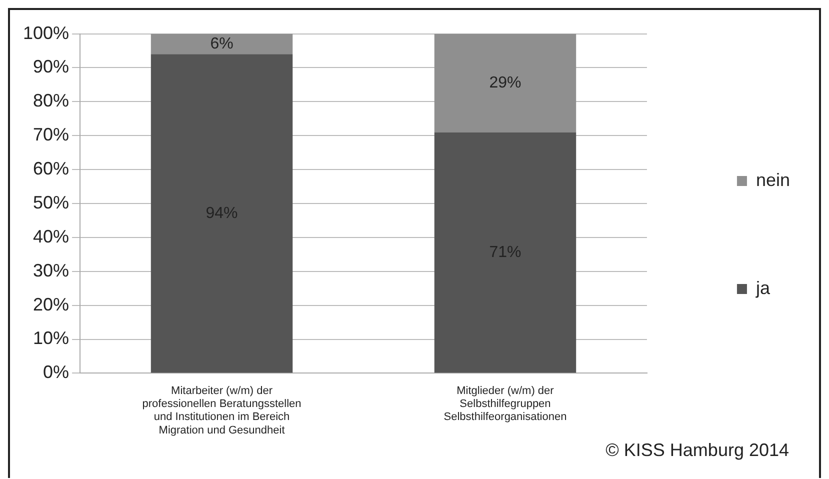 The width and height of the screenshot is (829, 479). Describe the element at coordinates (51, 338) in the screenshot. I see `y-tick-label: 10%` at that location.